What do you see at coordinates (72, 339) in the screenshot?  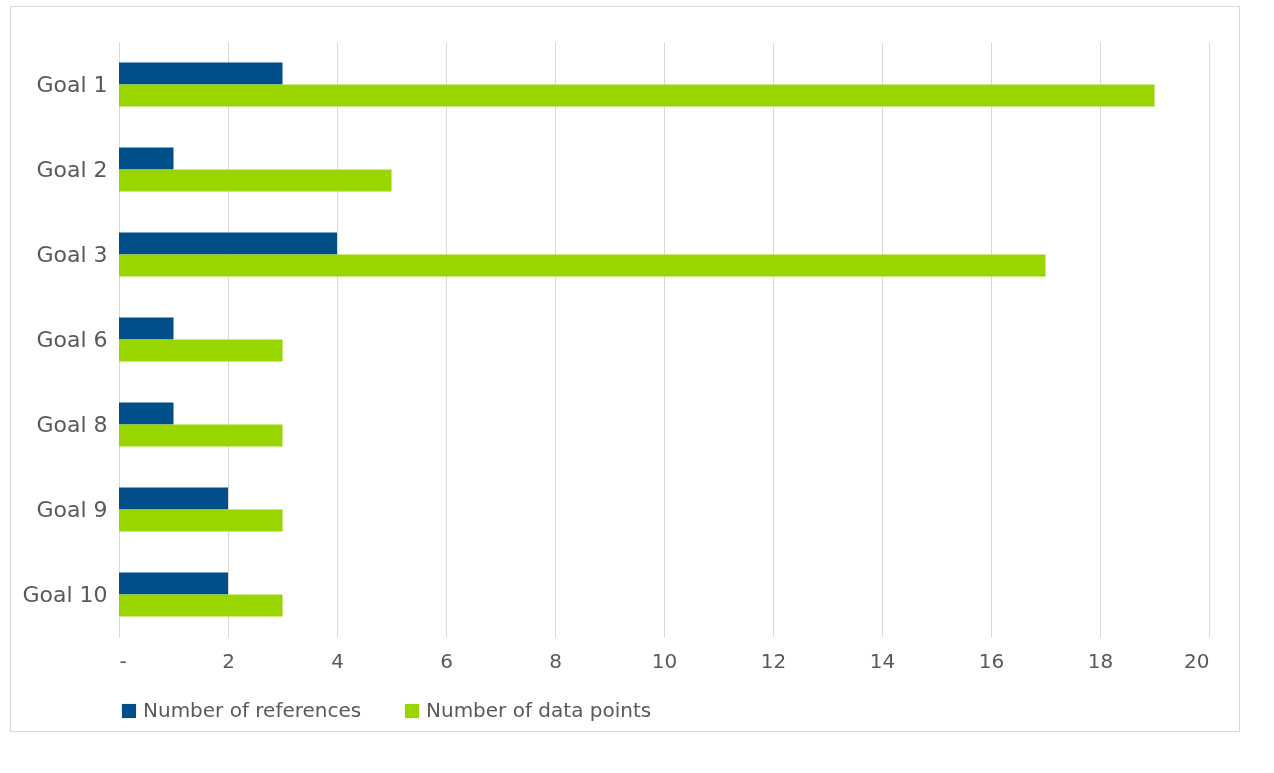 I see `y-tick-label: Goal 6` at bounding box center [72, 339].